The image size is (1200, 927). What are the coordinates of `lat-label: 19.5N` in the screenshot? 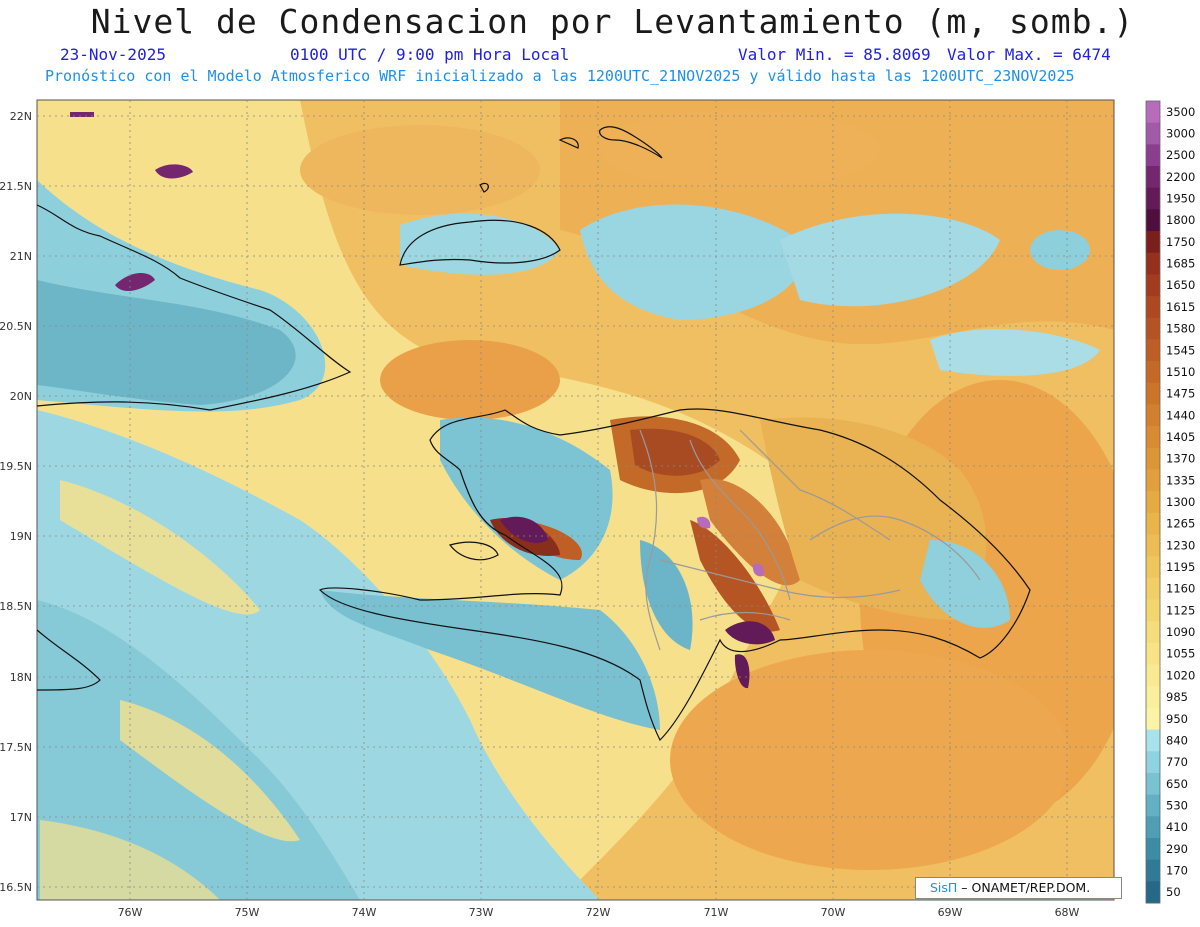 It's located at (16, 466).